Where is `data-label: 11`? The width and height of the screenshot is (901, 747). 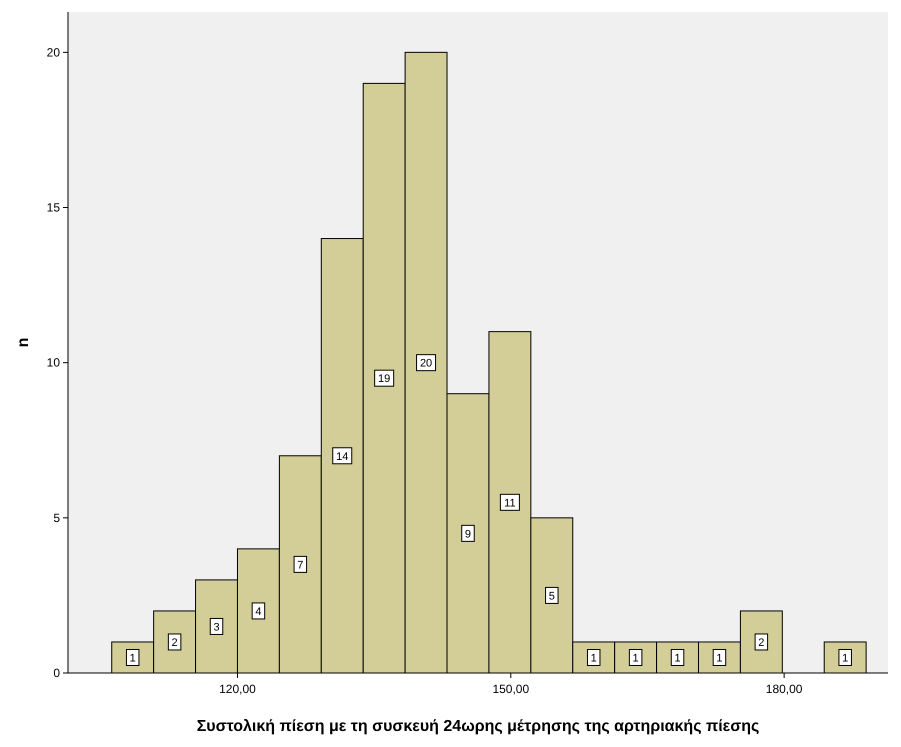
data-label: 11 is located at coordinates (510, 503).